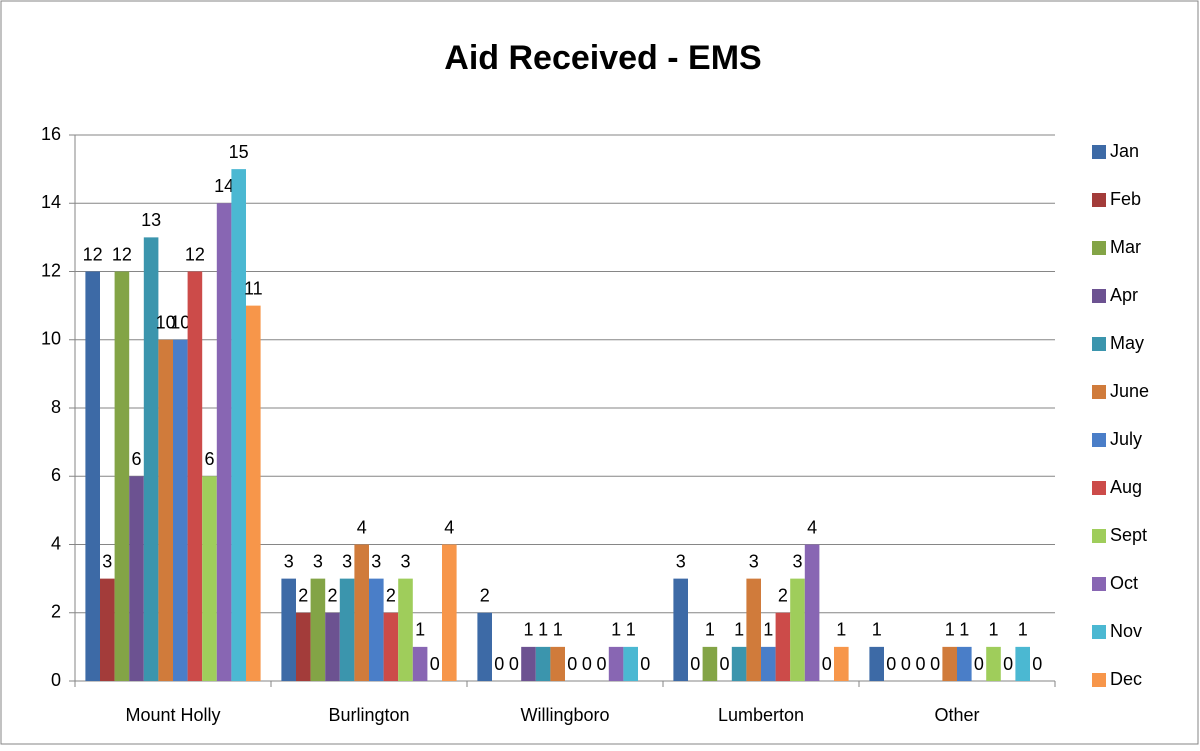  Describe the element at coordinates (1126, 679) in the screenshot. I see `legend-label: Dec` at that location.